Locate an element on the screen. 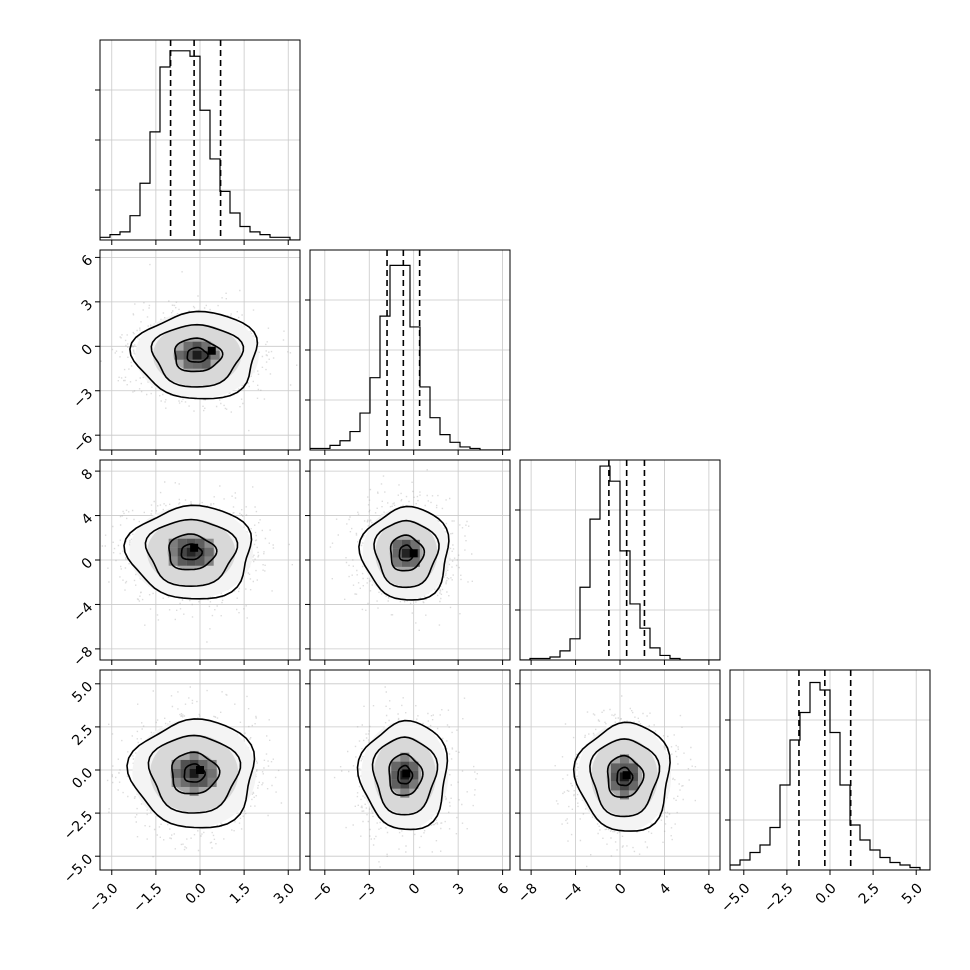  panel-frame is located at coordinates (410, 350).